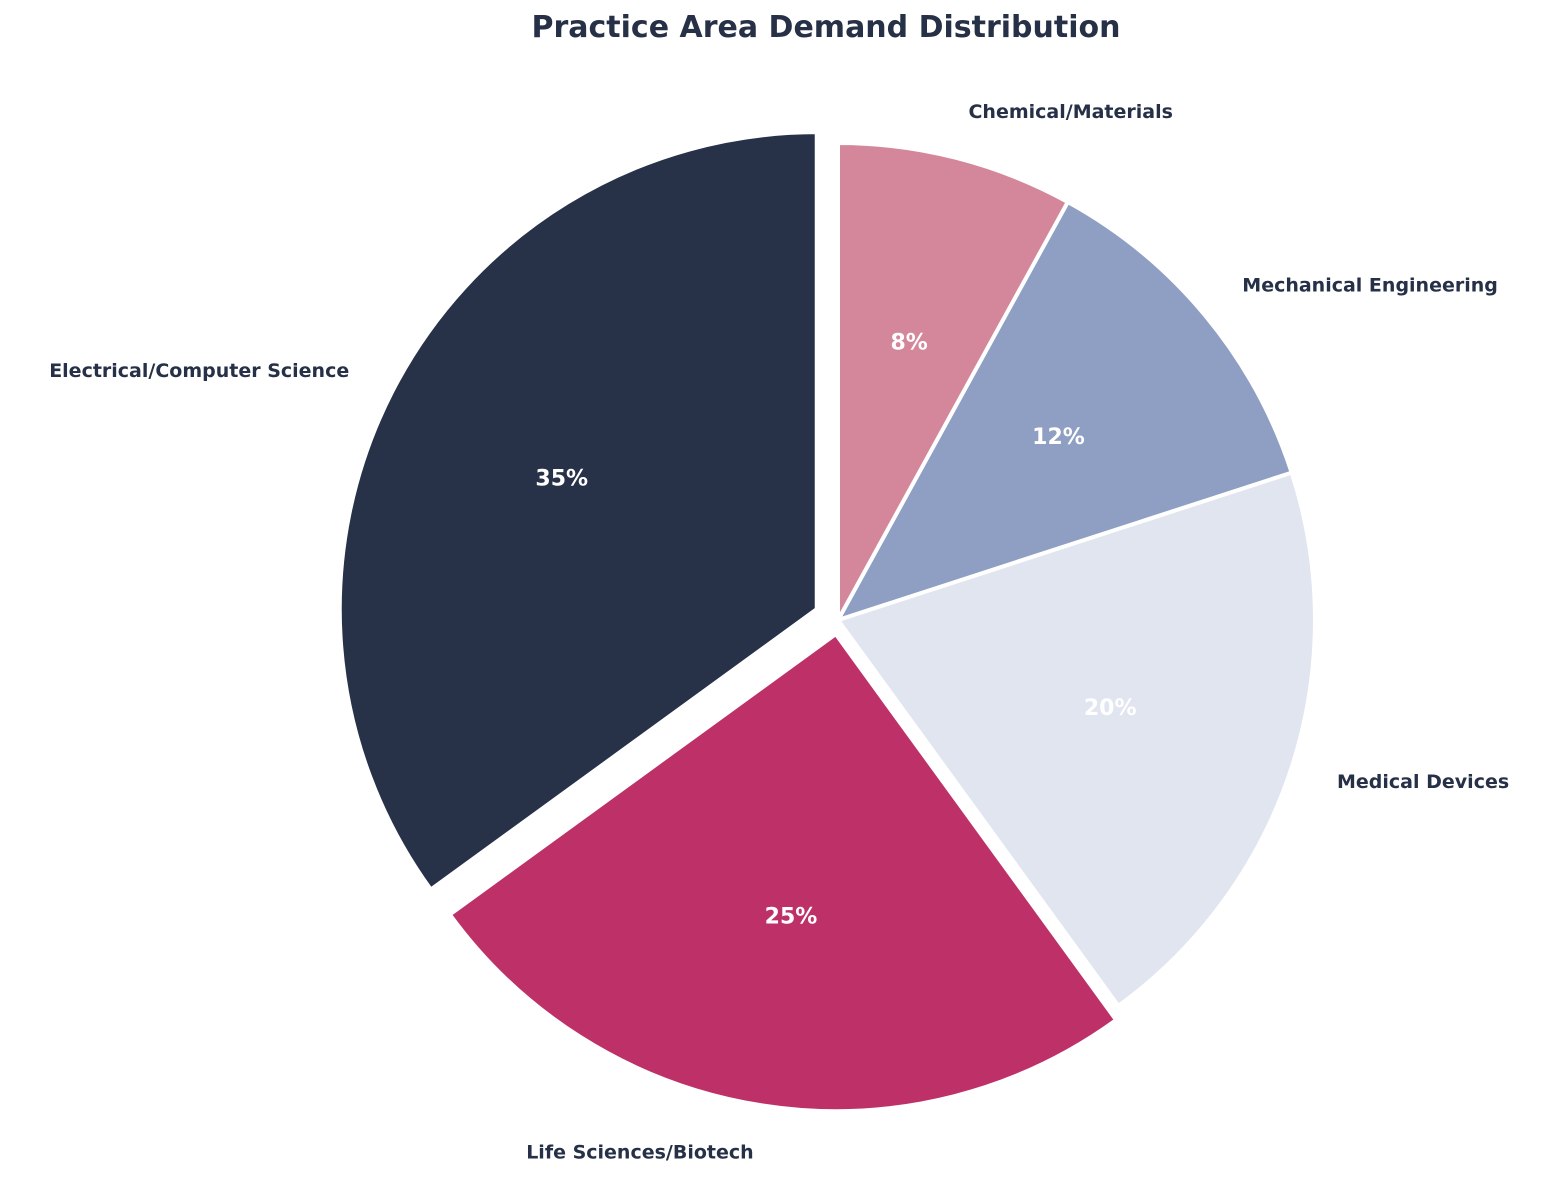 Image resolution: width=1543 pixels, height=1179 pixels. Describe the element at coordinates (561, 479) in the screenshot. I see `percent-label: 35%` at that location.